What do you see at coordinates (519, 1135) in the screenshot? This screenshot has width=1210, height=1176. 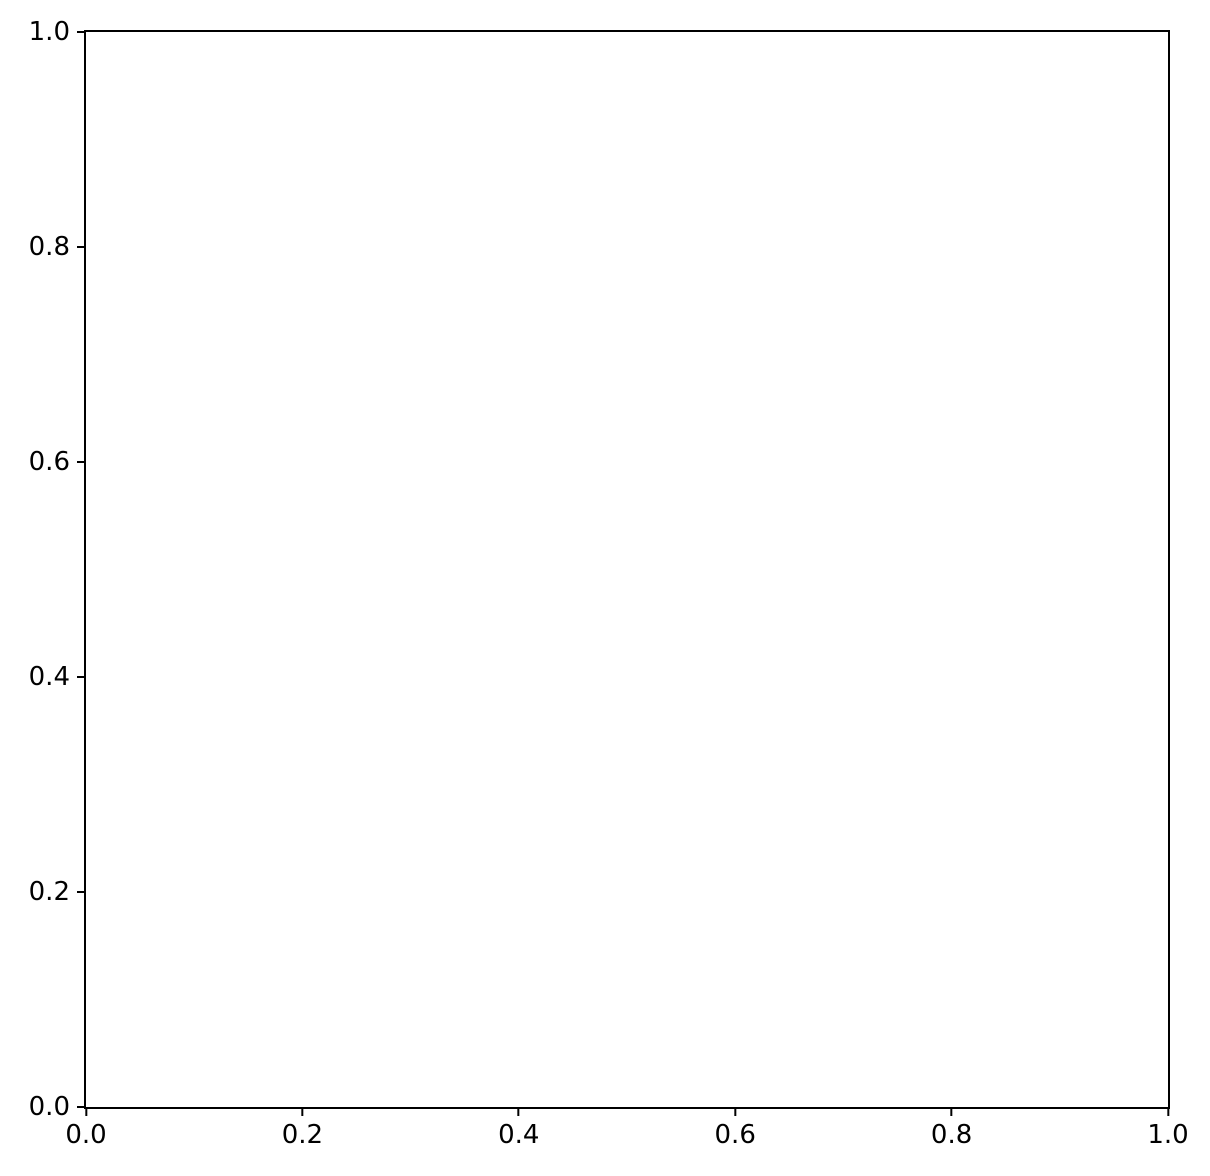 I see `x-tick-label: 0.4` at bounding box center [519, 1135].